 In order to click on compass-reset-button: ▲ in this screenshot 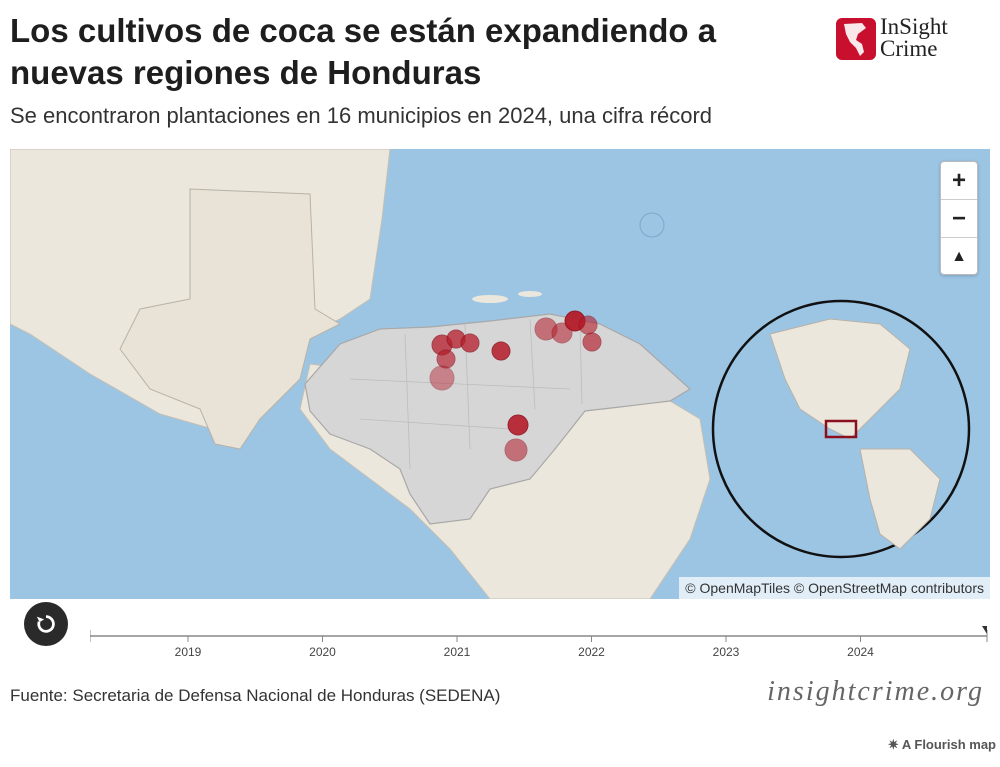, I will do `click(959, 256)`.